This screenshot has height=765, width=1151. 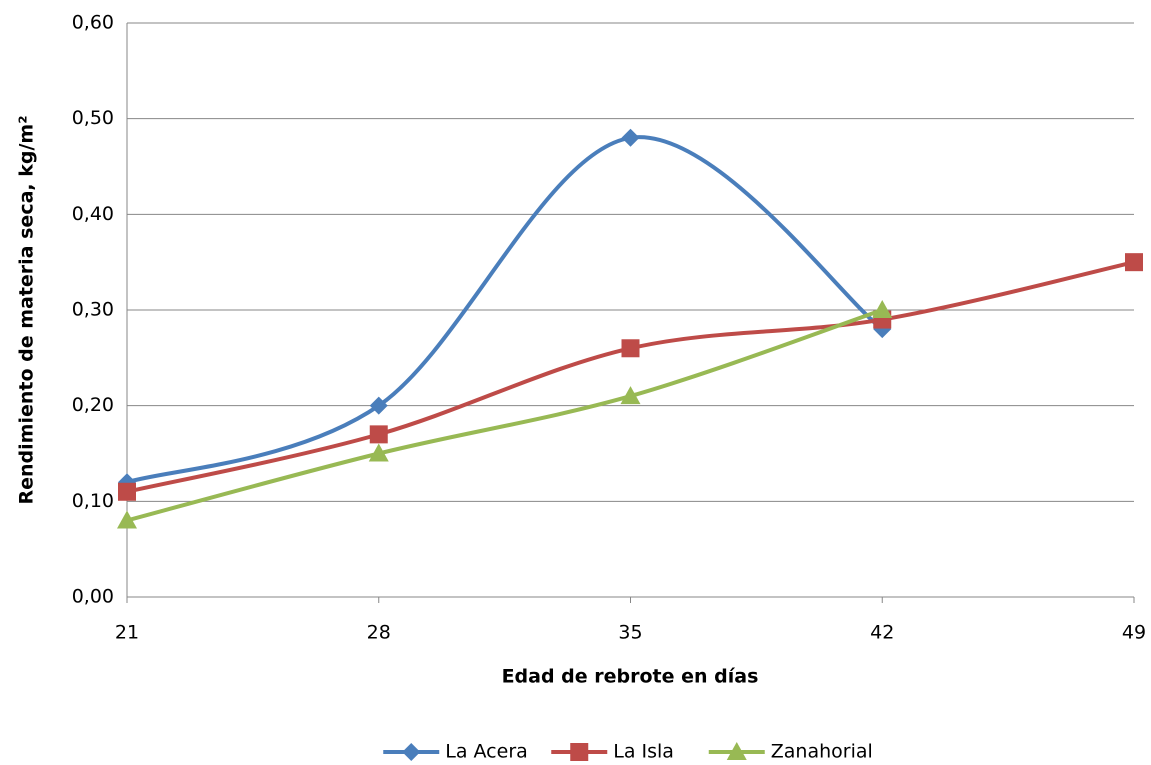 What do you see at coordinates (93, 405) in the screenshot?
I see `y-tick-label: 0,20` at bounding box center [93, 405].